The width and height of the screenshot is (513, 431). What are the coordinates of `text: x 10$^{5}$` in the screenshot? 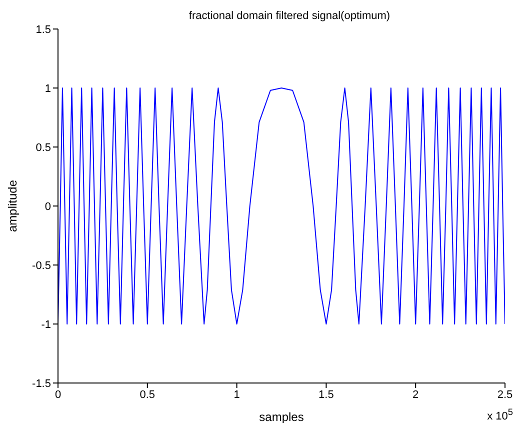 It's located at (500, 415).